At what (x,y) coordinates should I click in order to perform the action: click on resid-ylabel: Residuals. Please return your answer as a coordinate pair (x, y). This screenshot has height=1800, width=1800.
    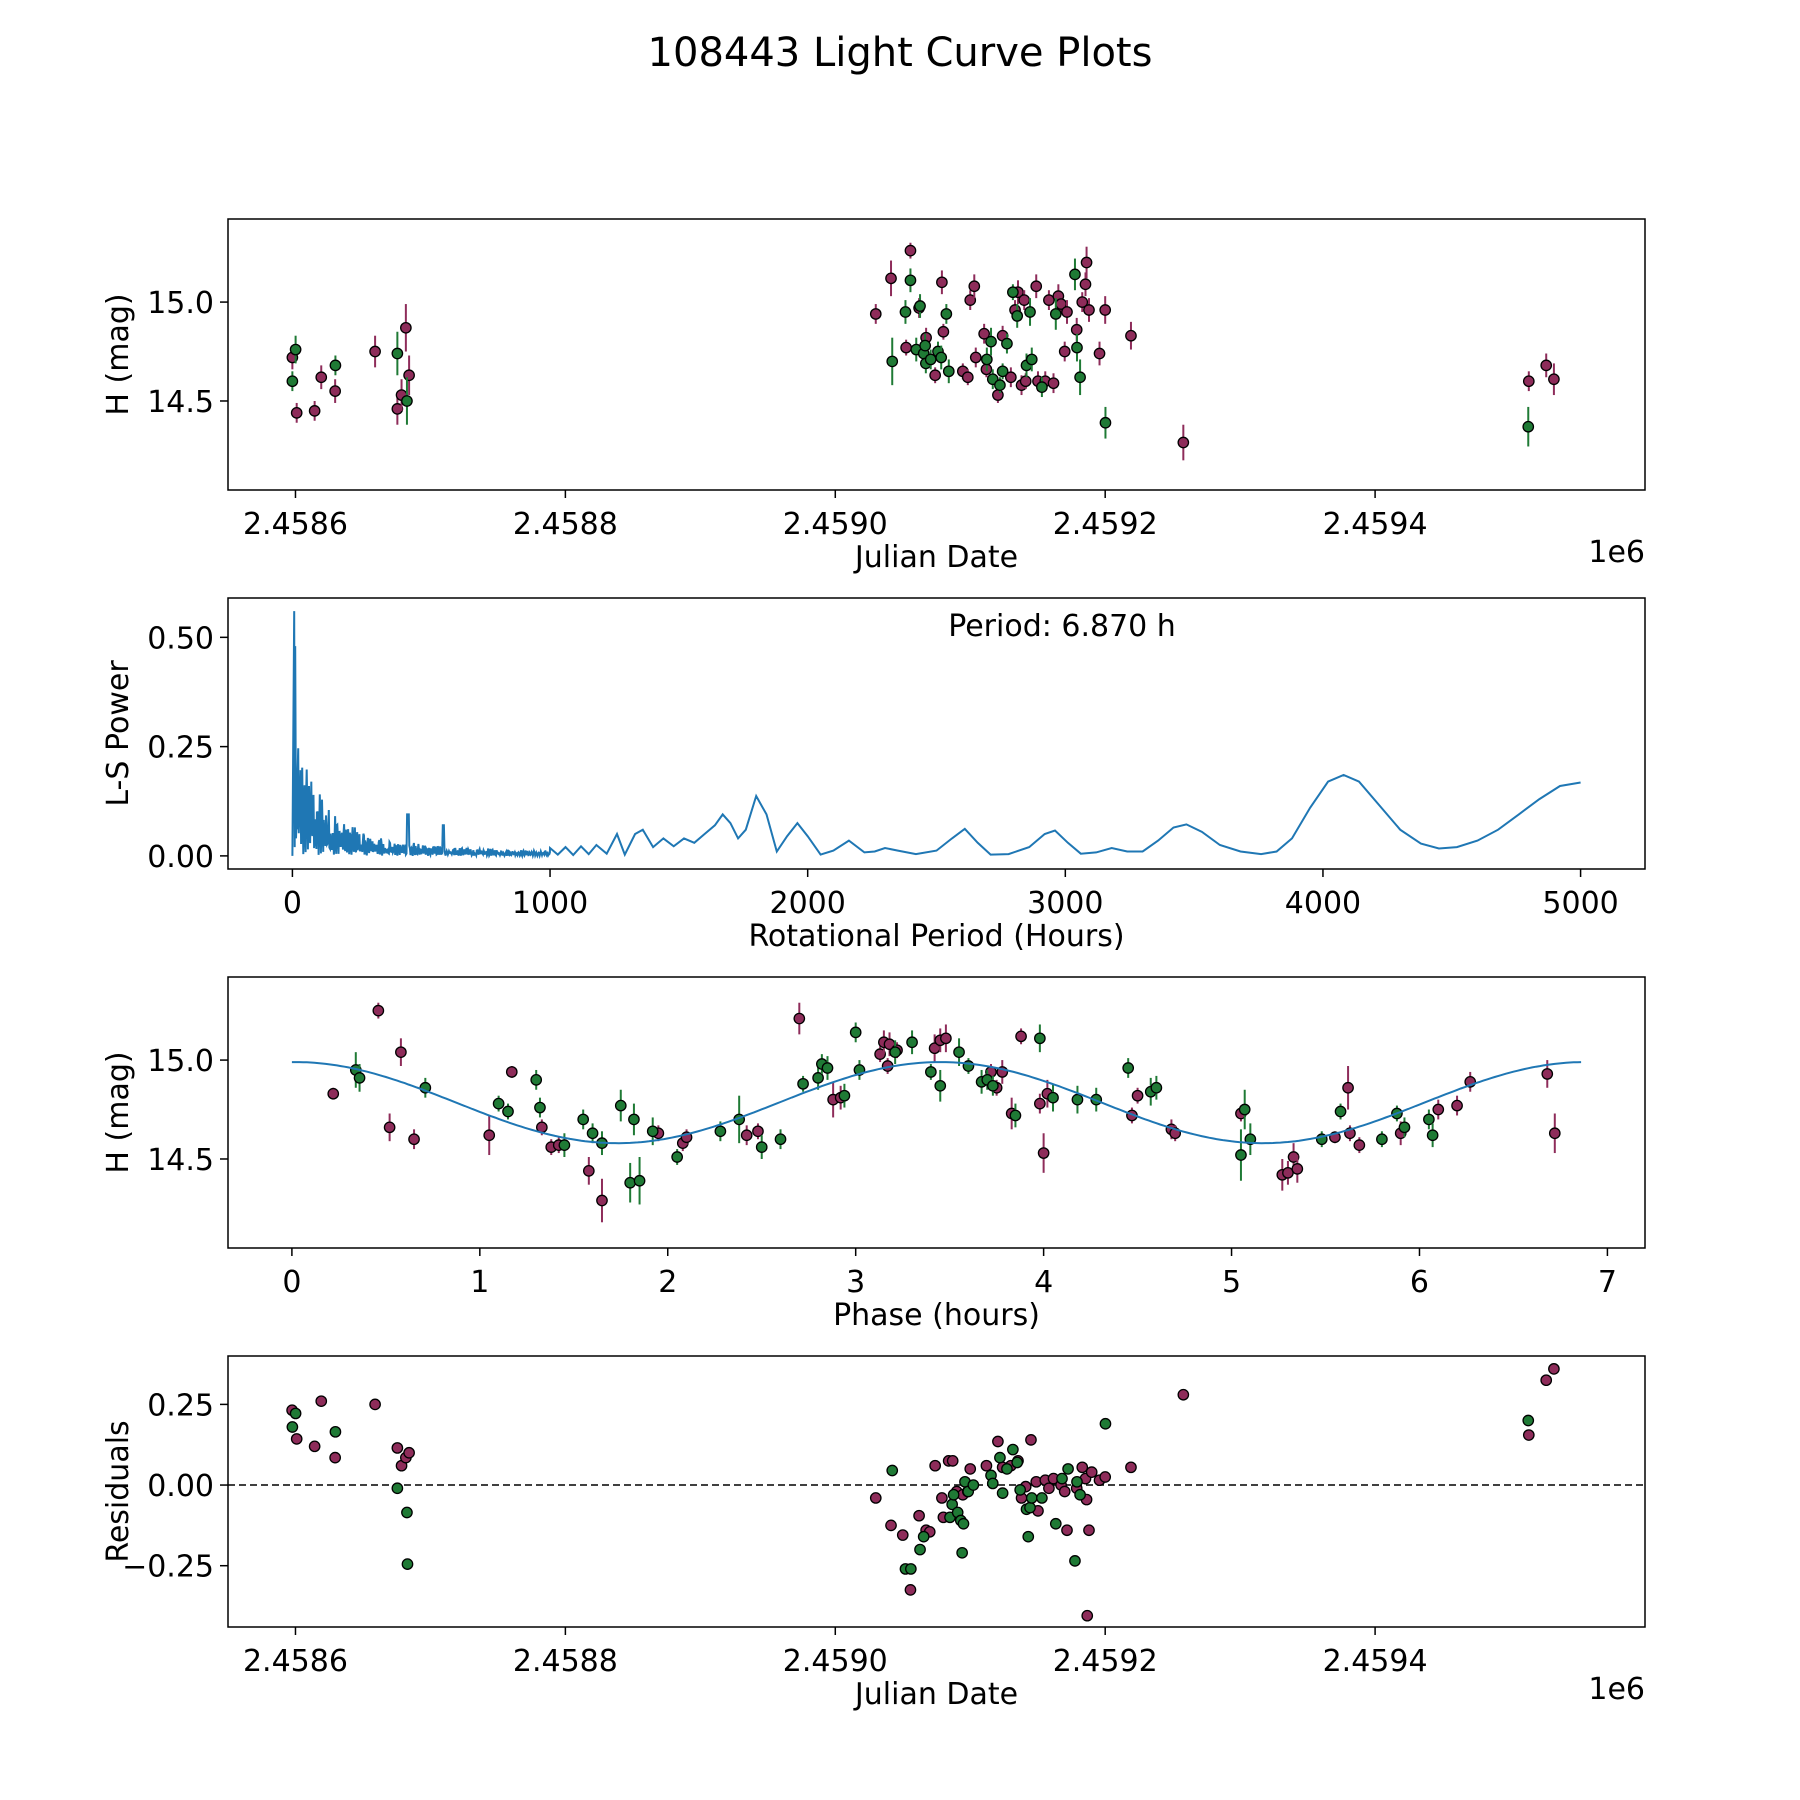
    Looking at the image, I should click on (118, 1491).